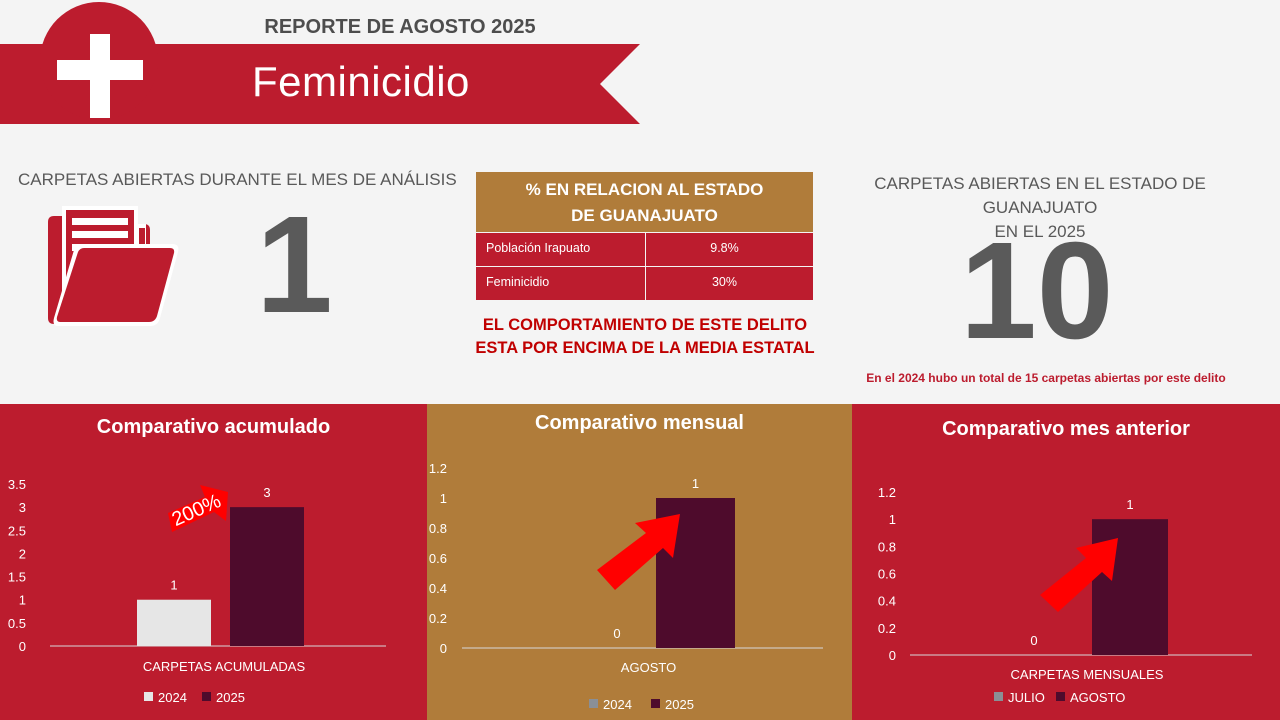 This screenshot has height=720, width=1280. I want to click on table-cell-label: Población Irapuato, so click(561, 249).